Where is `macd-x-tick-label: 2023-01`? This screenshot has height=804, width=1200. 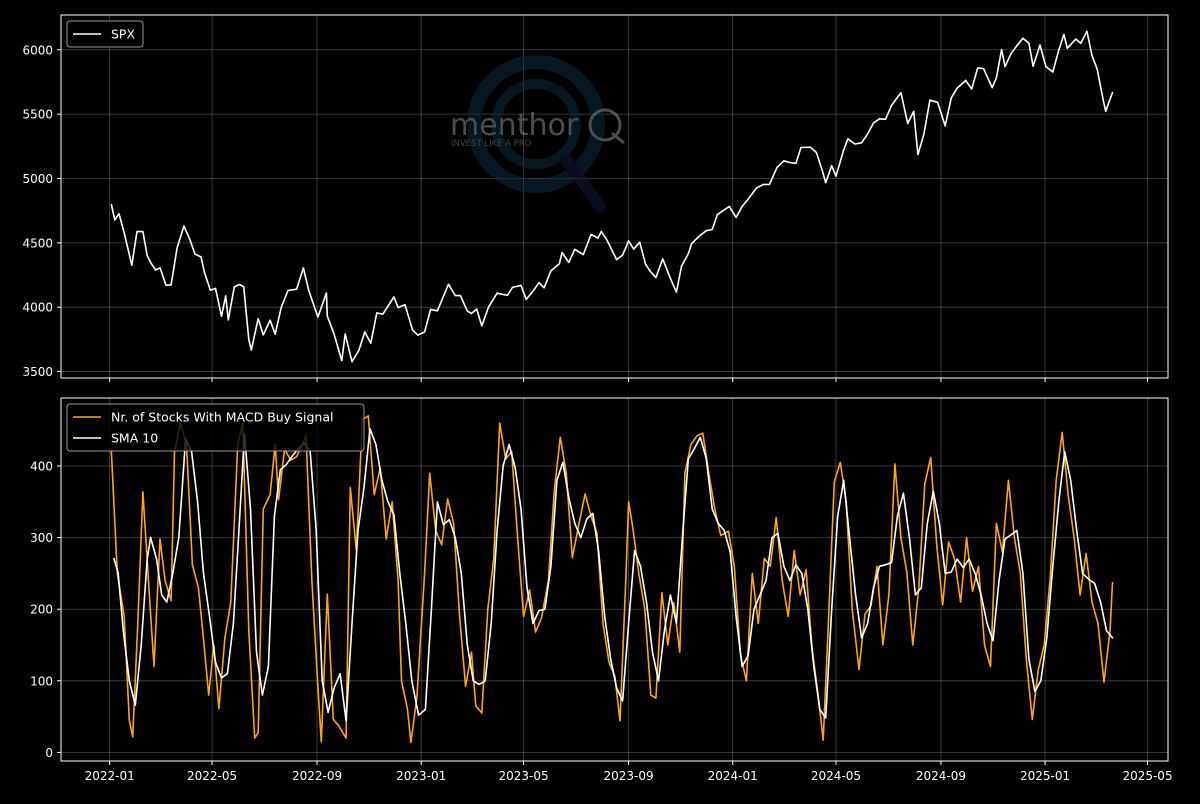
macd-x-tick-label: 2023-01 is located at coordinates (421, 776).